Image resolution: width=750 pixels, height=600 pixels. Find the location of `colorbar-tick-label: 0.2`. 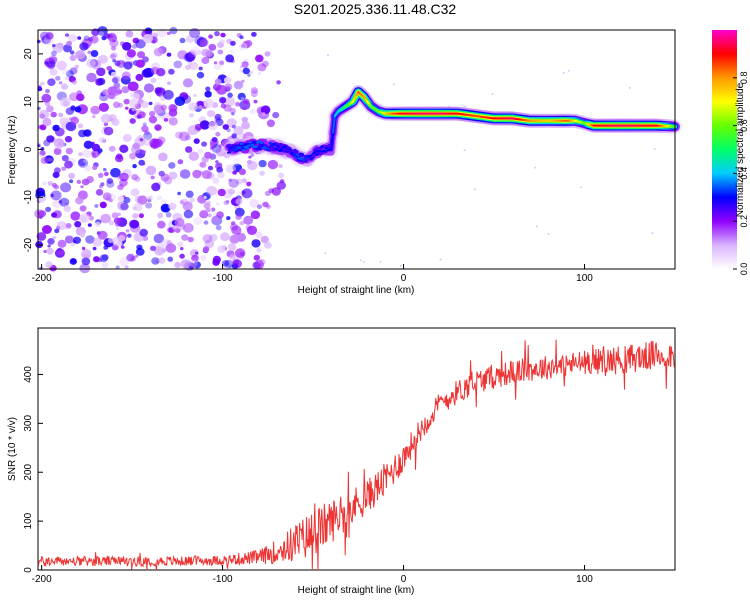

colorbar-tick-label: 0.2 is located at coordinates (744, 221).